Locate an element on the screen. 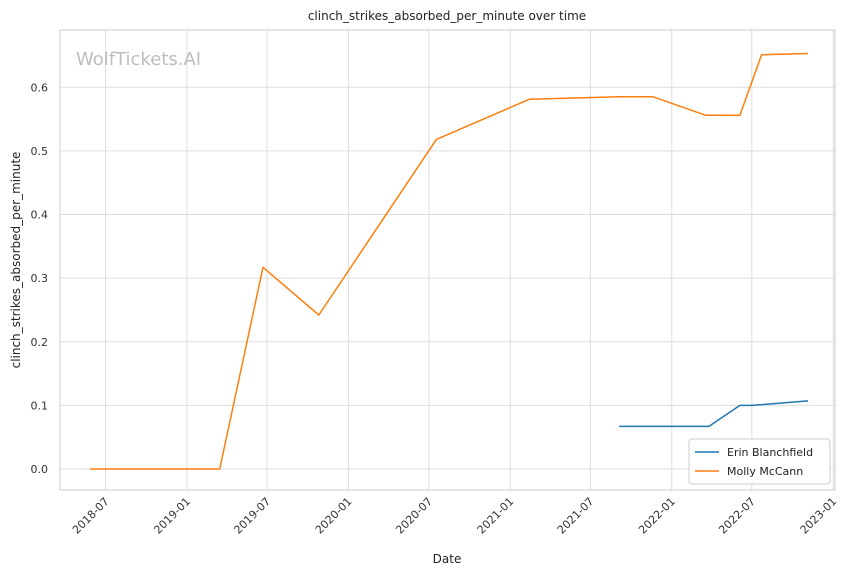 This screenshot has width=854, height=575. legend-label-erin: Erin Blanchfield is located at coordinates (770, 452).